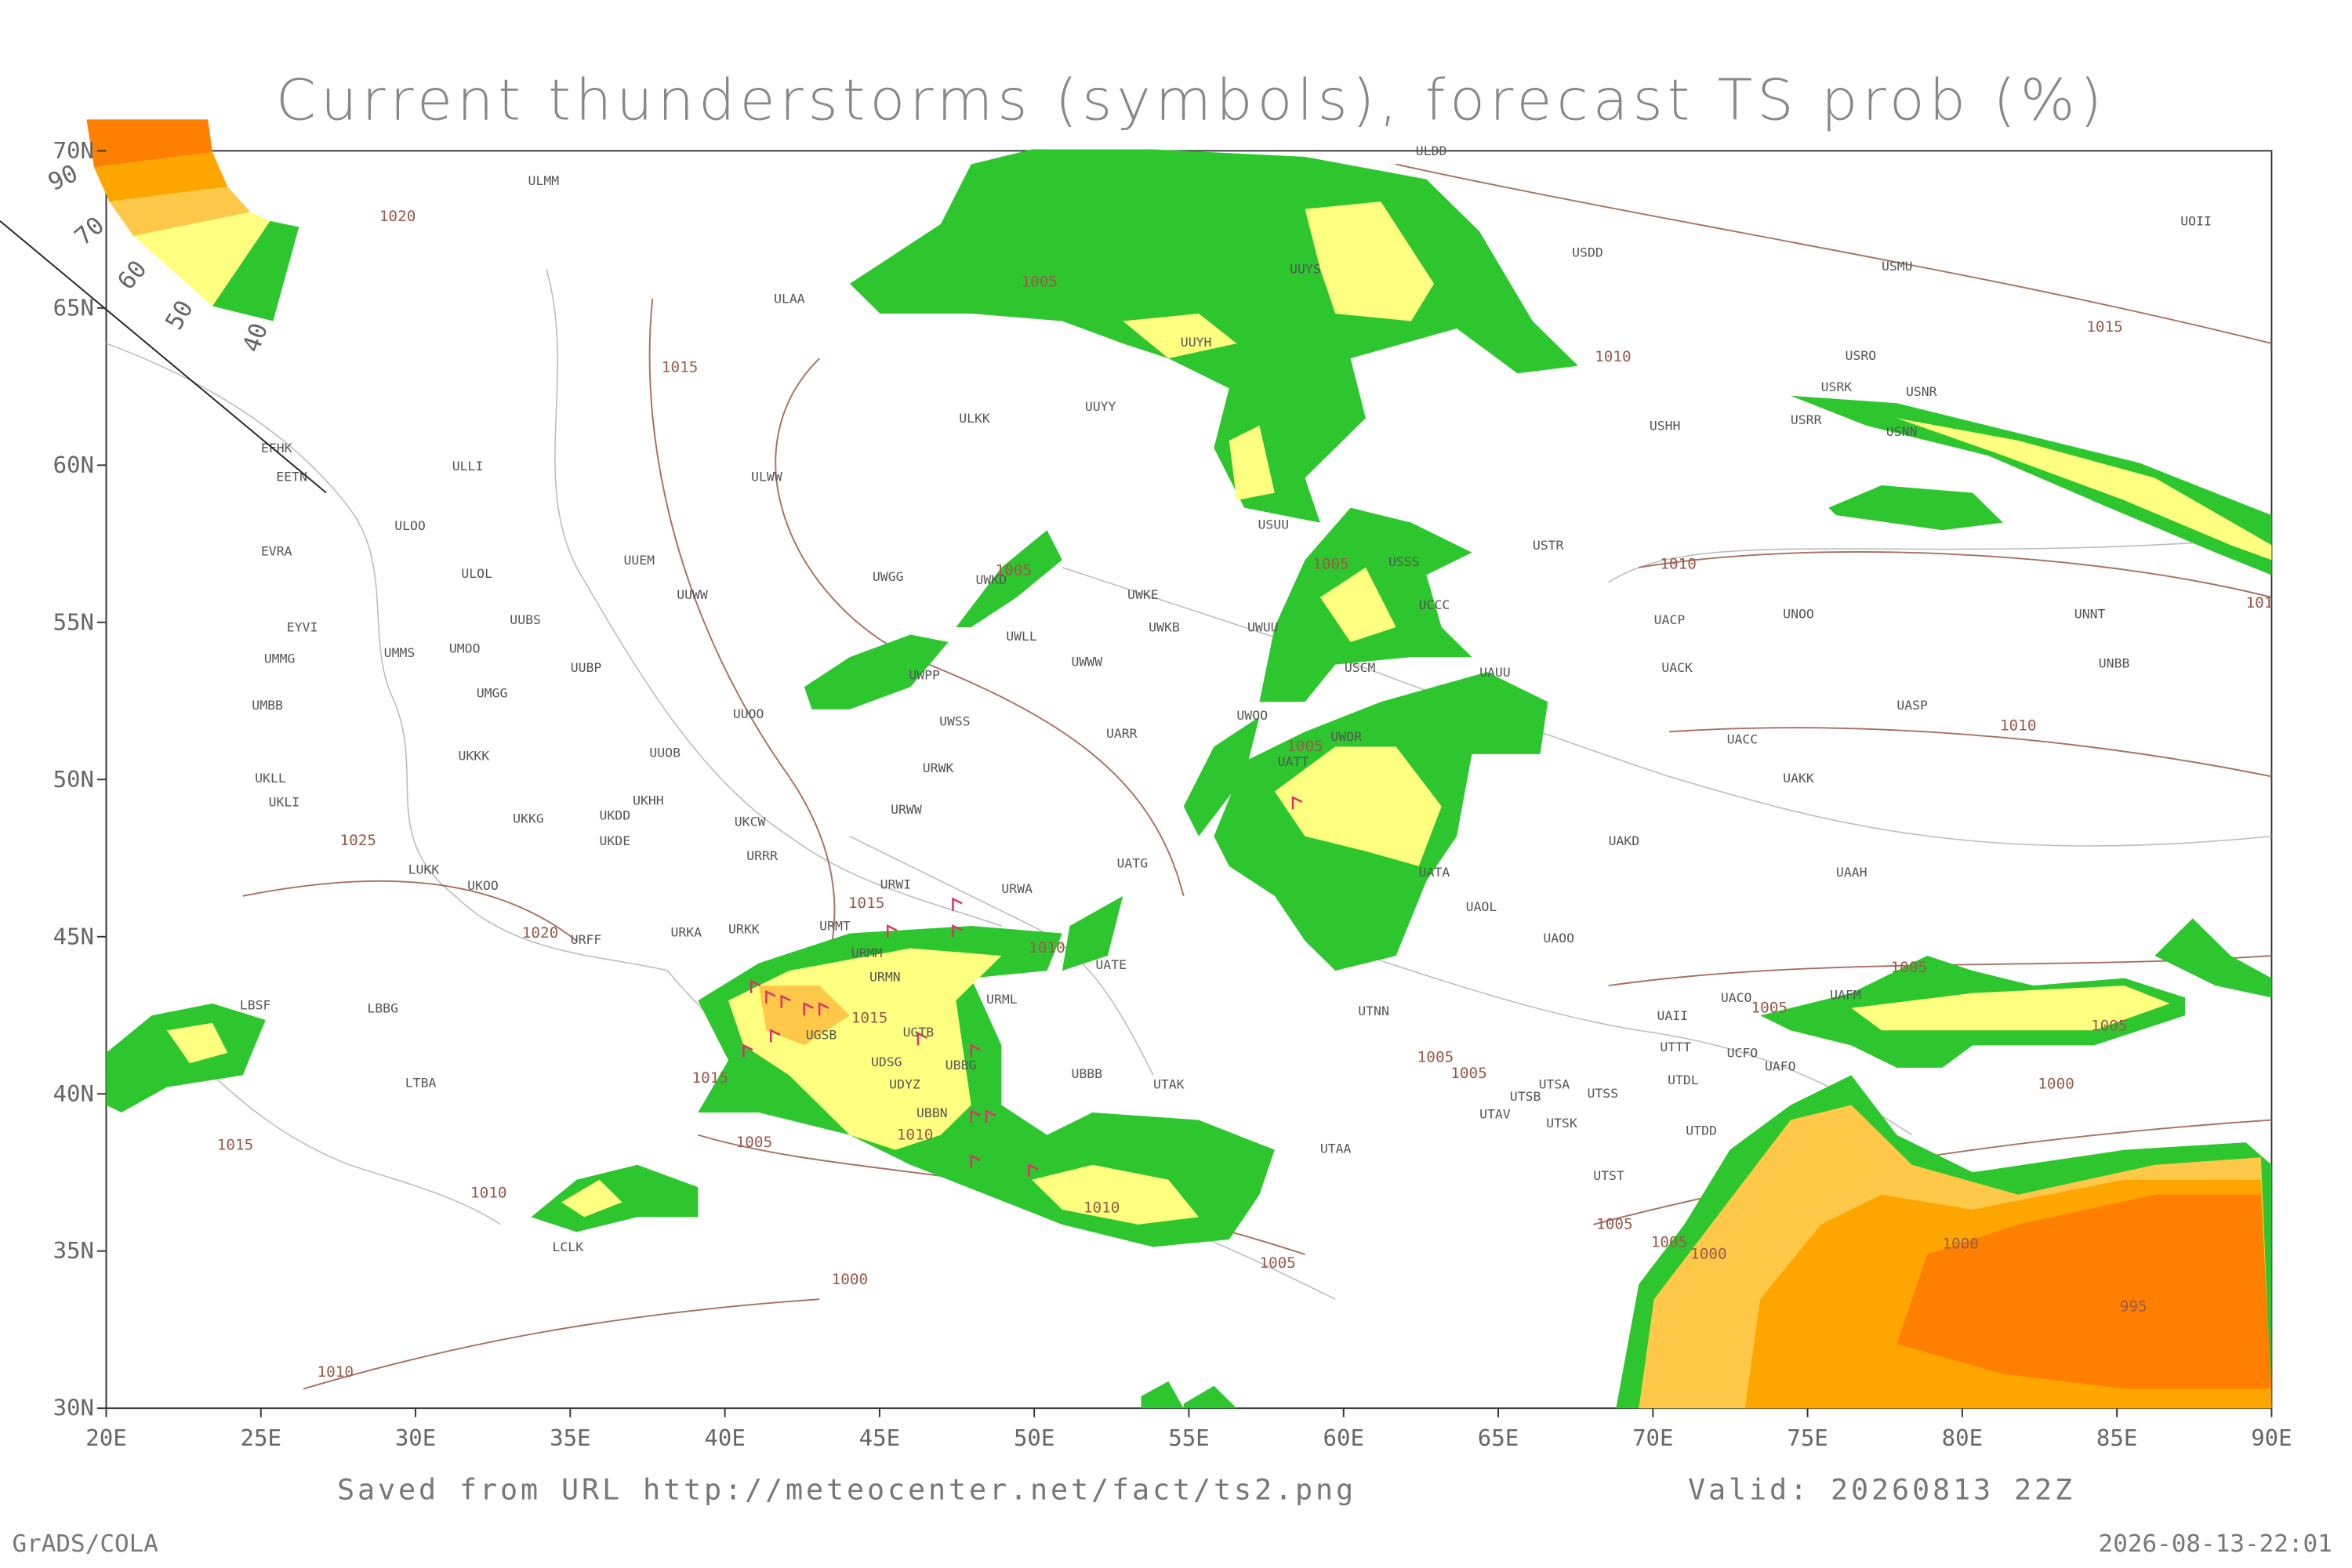  Describe the element at coordinates (686, 931) in the screenshot. I see `station-label: URKA` at that location.